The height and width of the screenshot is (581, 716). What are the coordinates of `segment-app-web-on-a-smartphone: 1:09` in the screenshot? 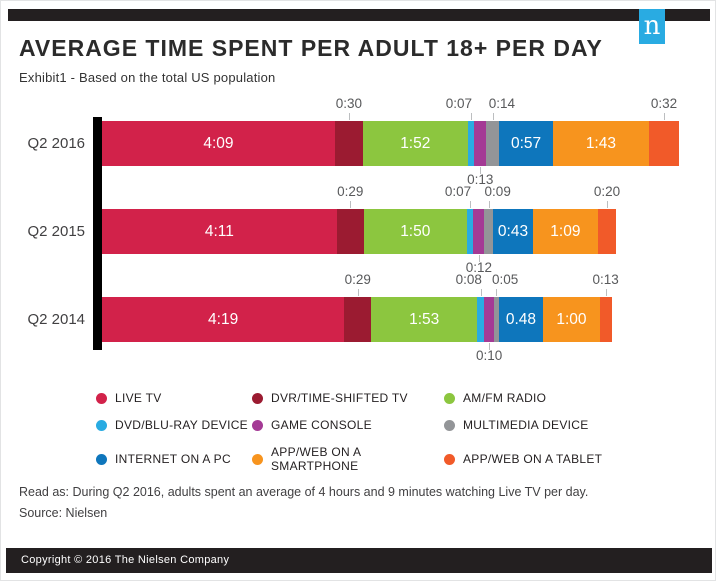 It's located at (565, 231).